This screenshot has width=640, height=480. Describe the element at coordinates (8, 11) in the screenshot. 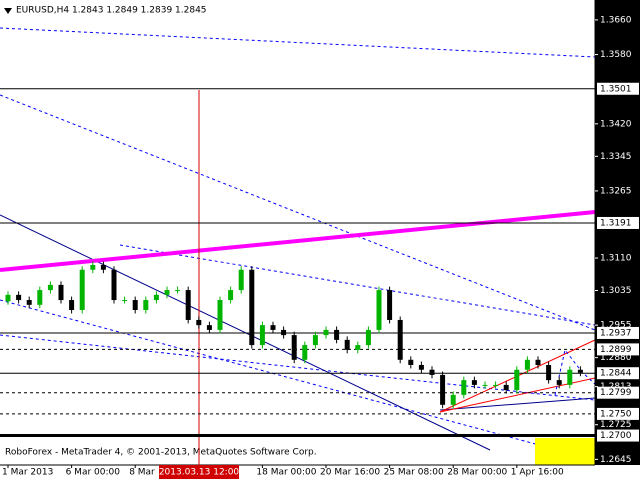

I see `collapse-icon` at that location.